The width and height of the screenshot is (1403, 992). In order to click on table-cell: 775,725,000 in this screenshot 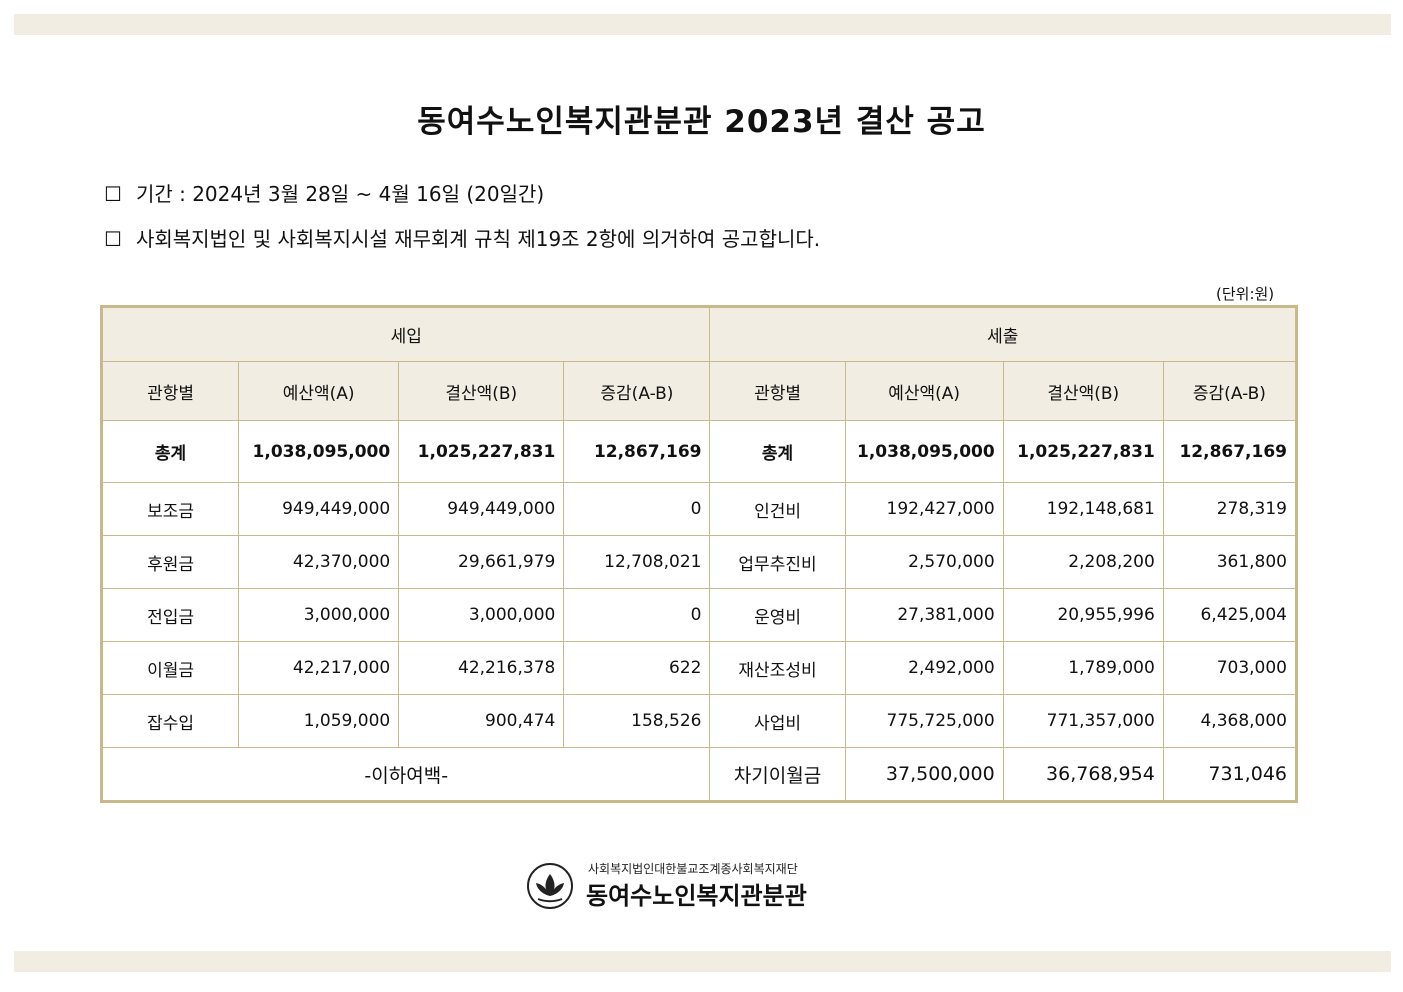, I will do `click(924, 721)`.